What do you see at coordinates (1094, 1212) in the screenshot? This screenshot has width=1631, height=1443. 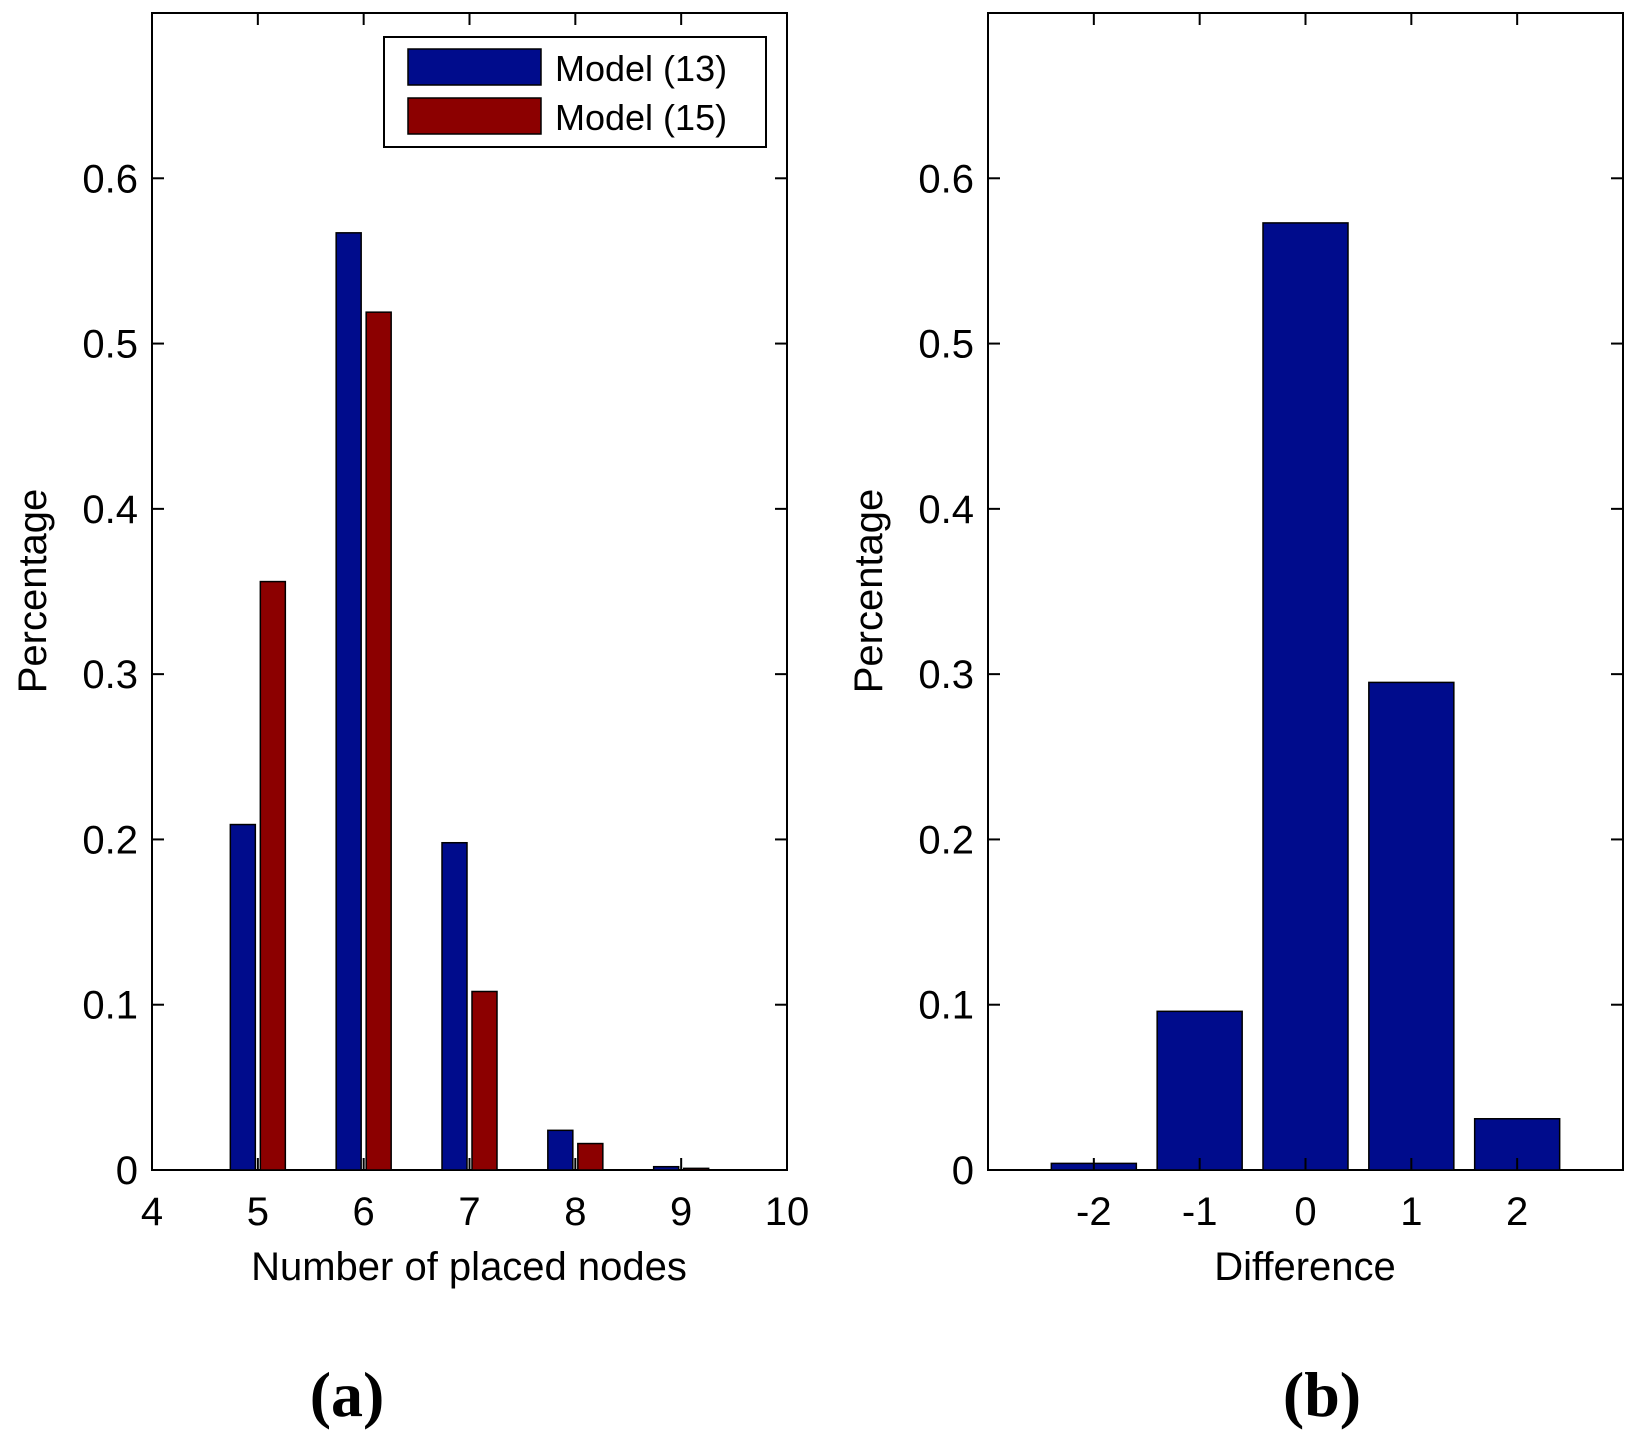 I see `x-tick-label: -2` at bounding box center [1094, 1212].